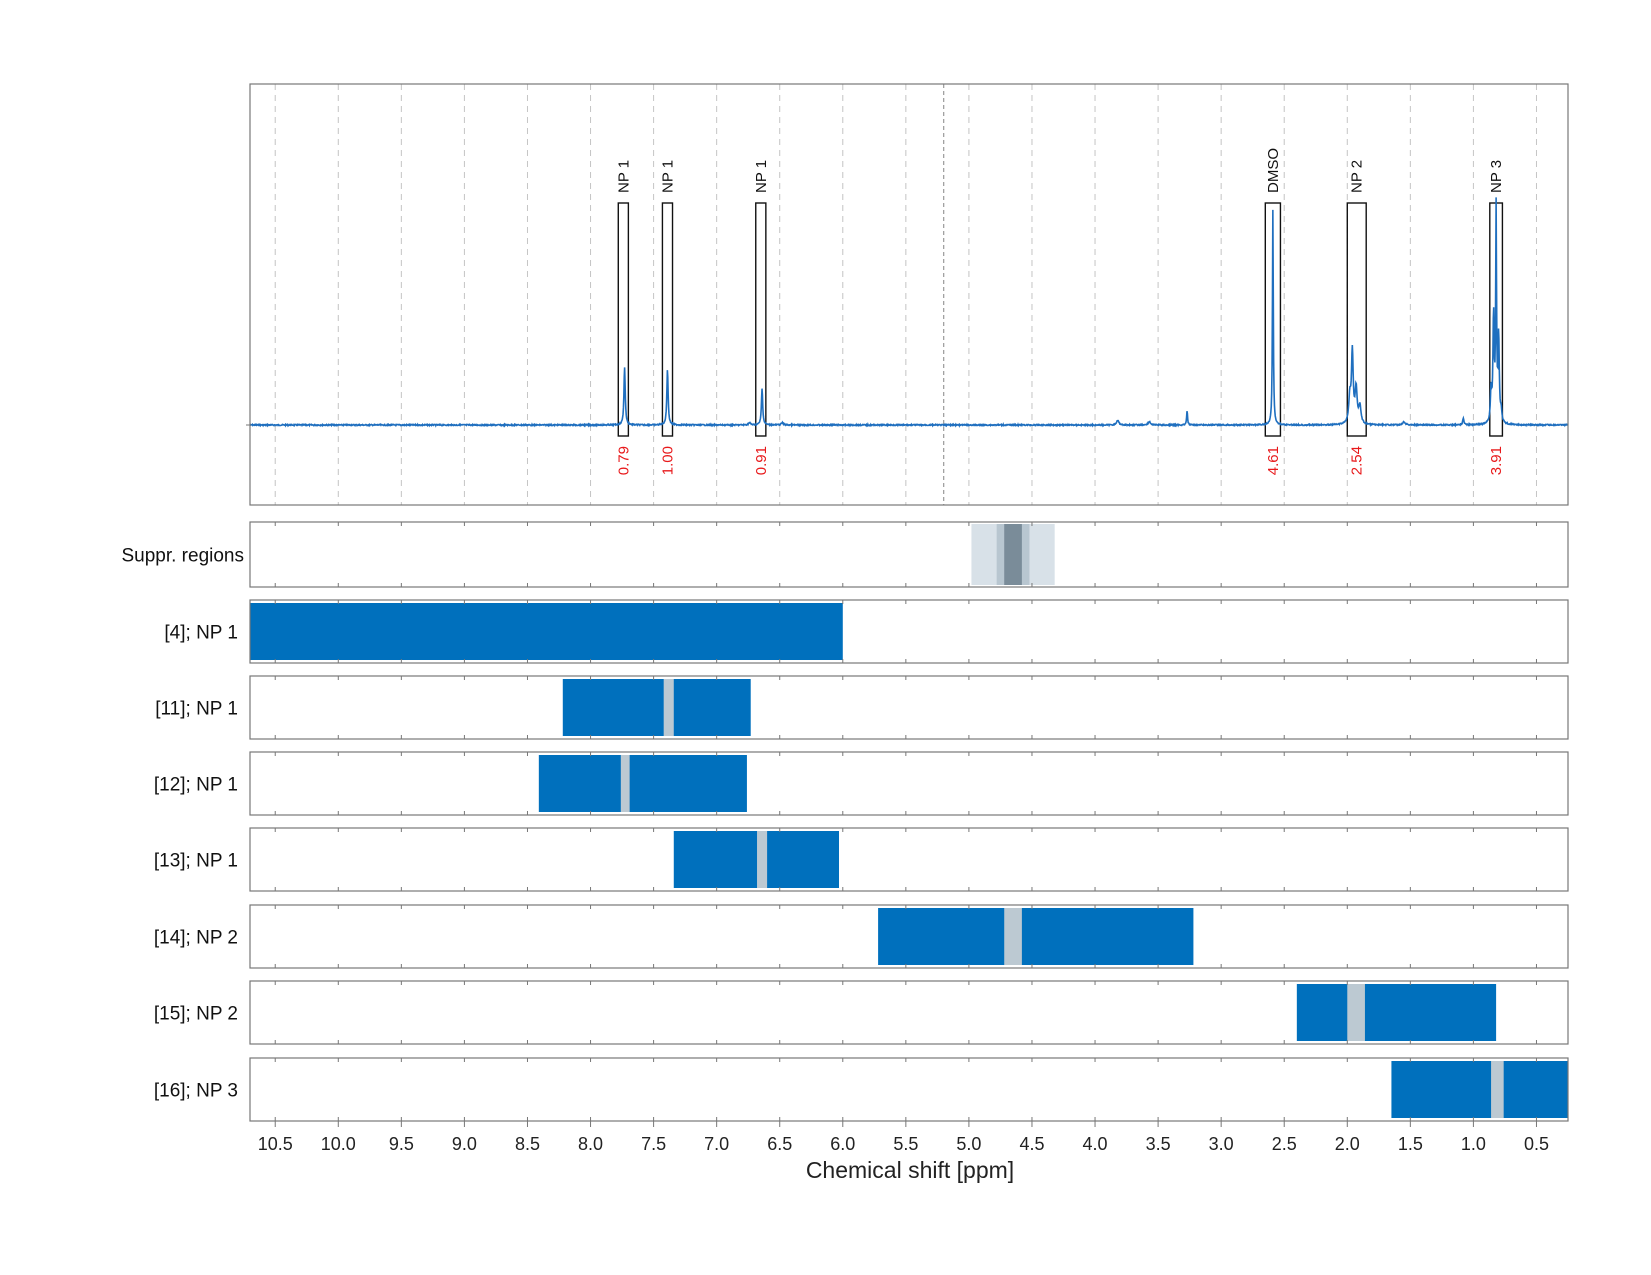  What do you see at coordinates (667, 460) in the screenshot?
I see `integral-value: 1.00` at bounding box center [667, 460].